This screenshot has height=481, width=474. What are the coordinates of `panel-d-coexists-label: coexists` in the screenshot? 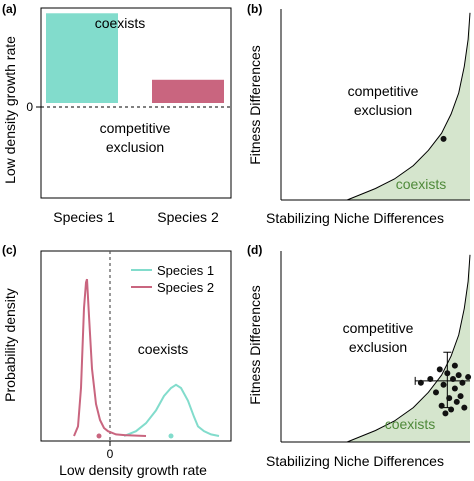 It's located at (410, 424).